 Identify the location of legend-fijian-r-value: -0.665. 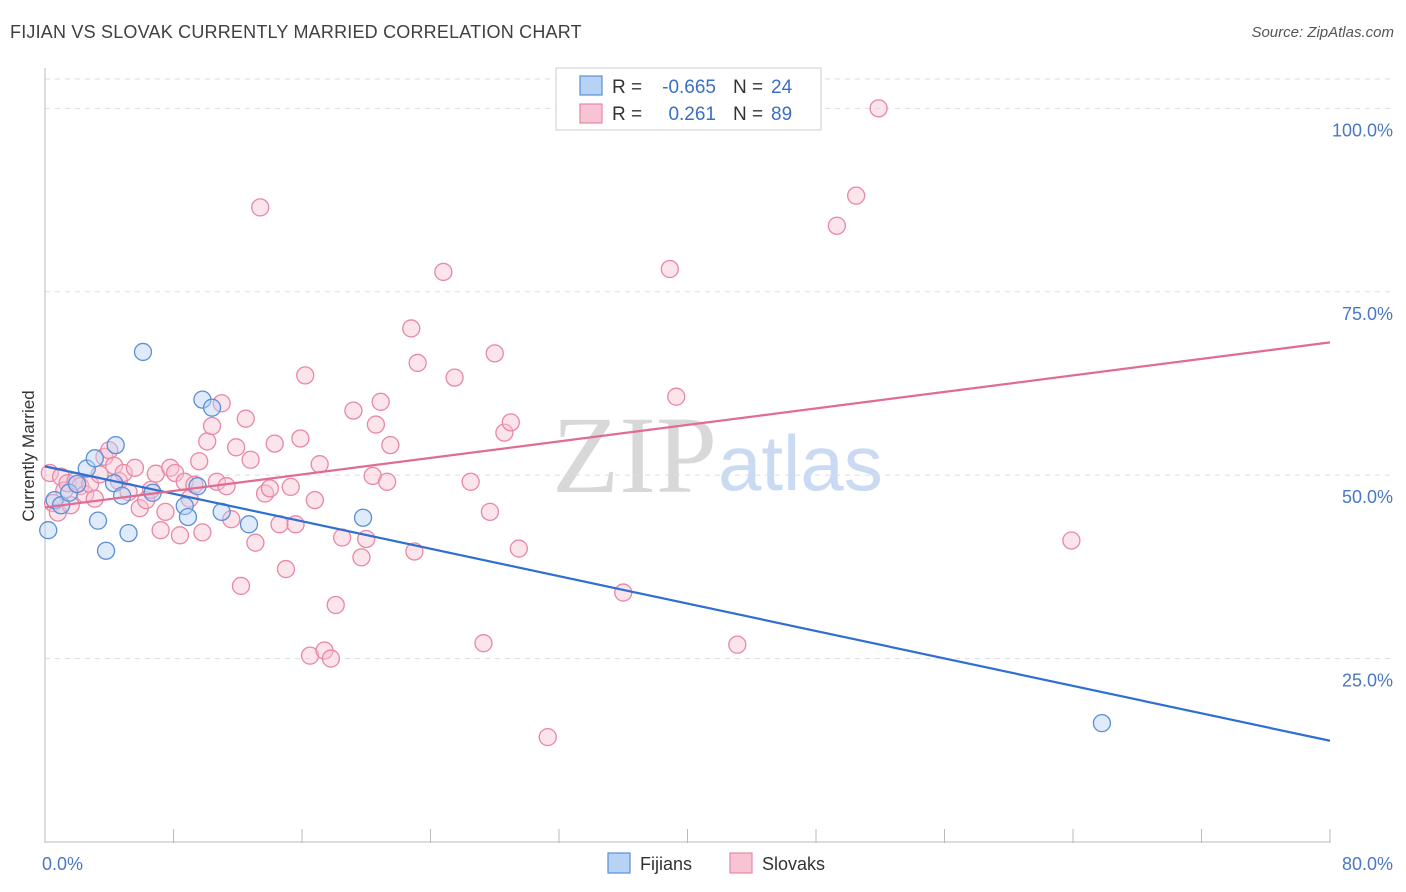
(689, 87).